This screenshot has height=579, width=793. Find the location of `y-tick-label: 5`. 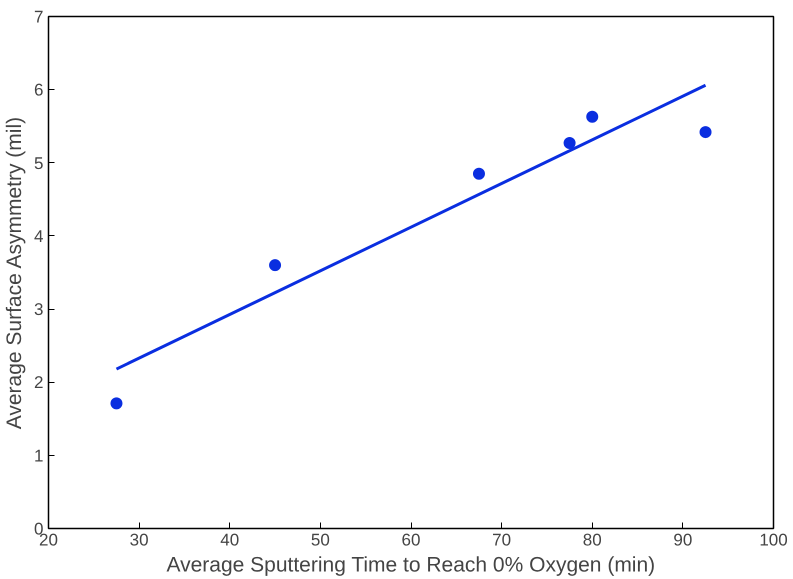

y-tick-label: 5 is located at coordinates (39, 163).